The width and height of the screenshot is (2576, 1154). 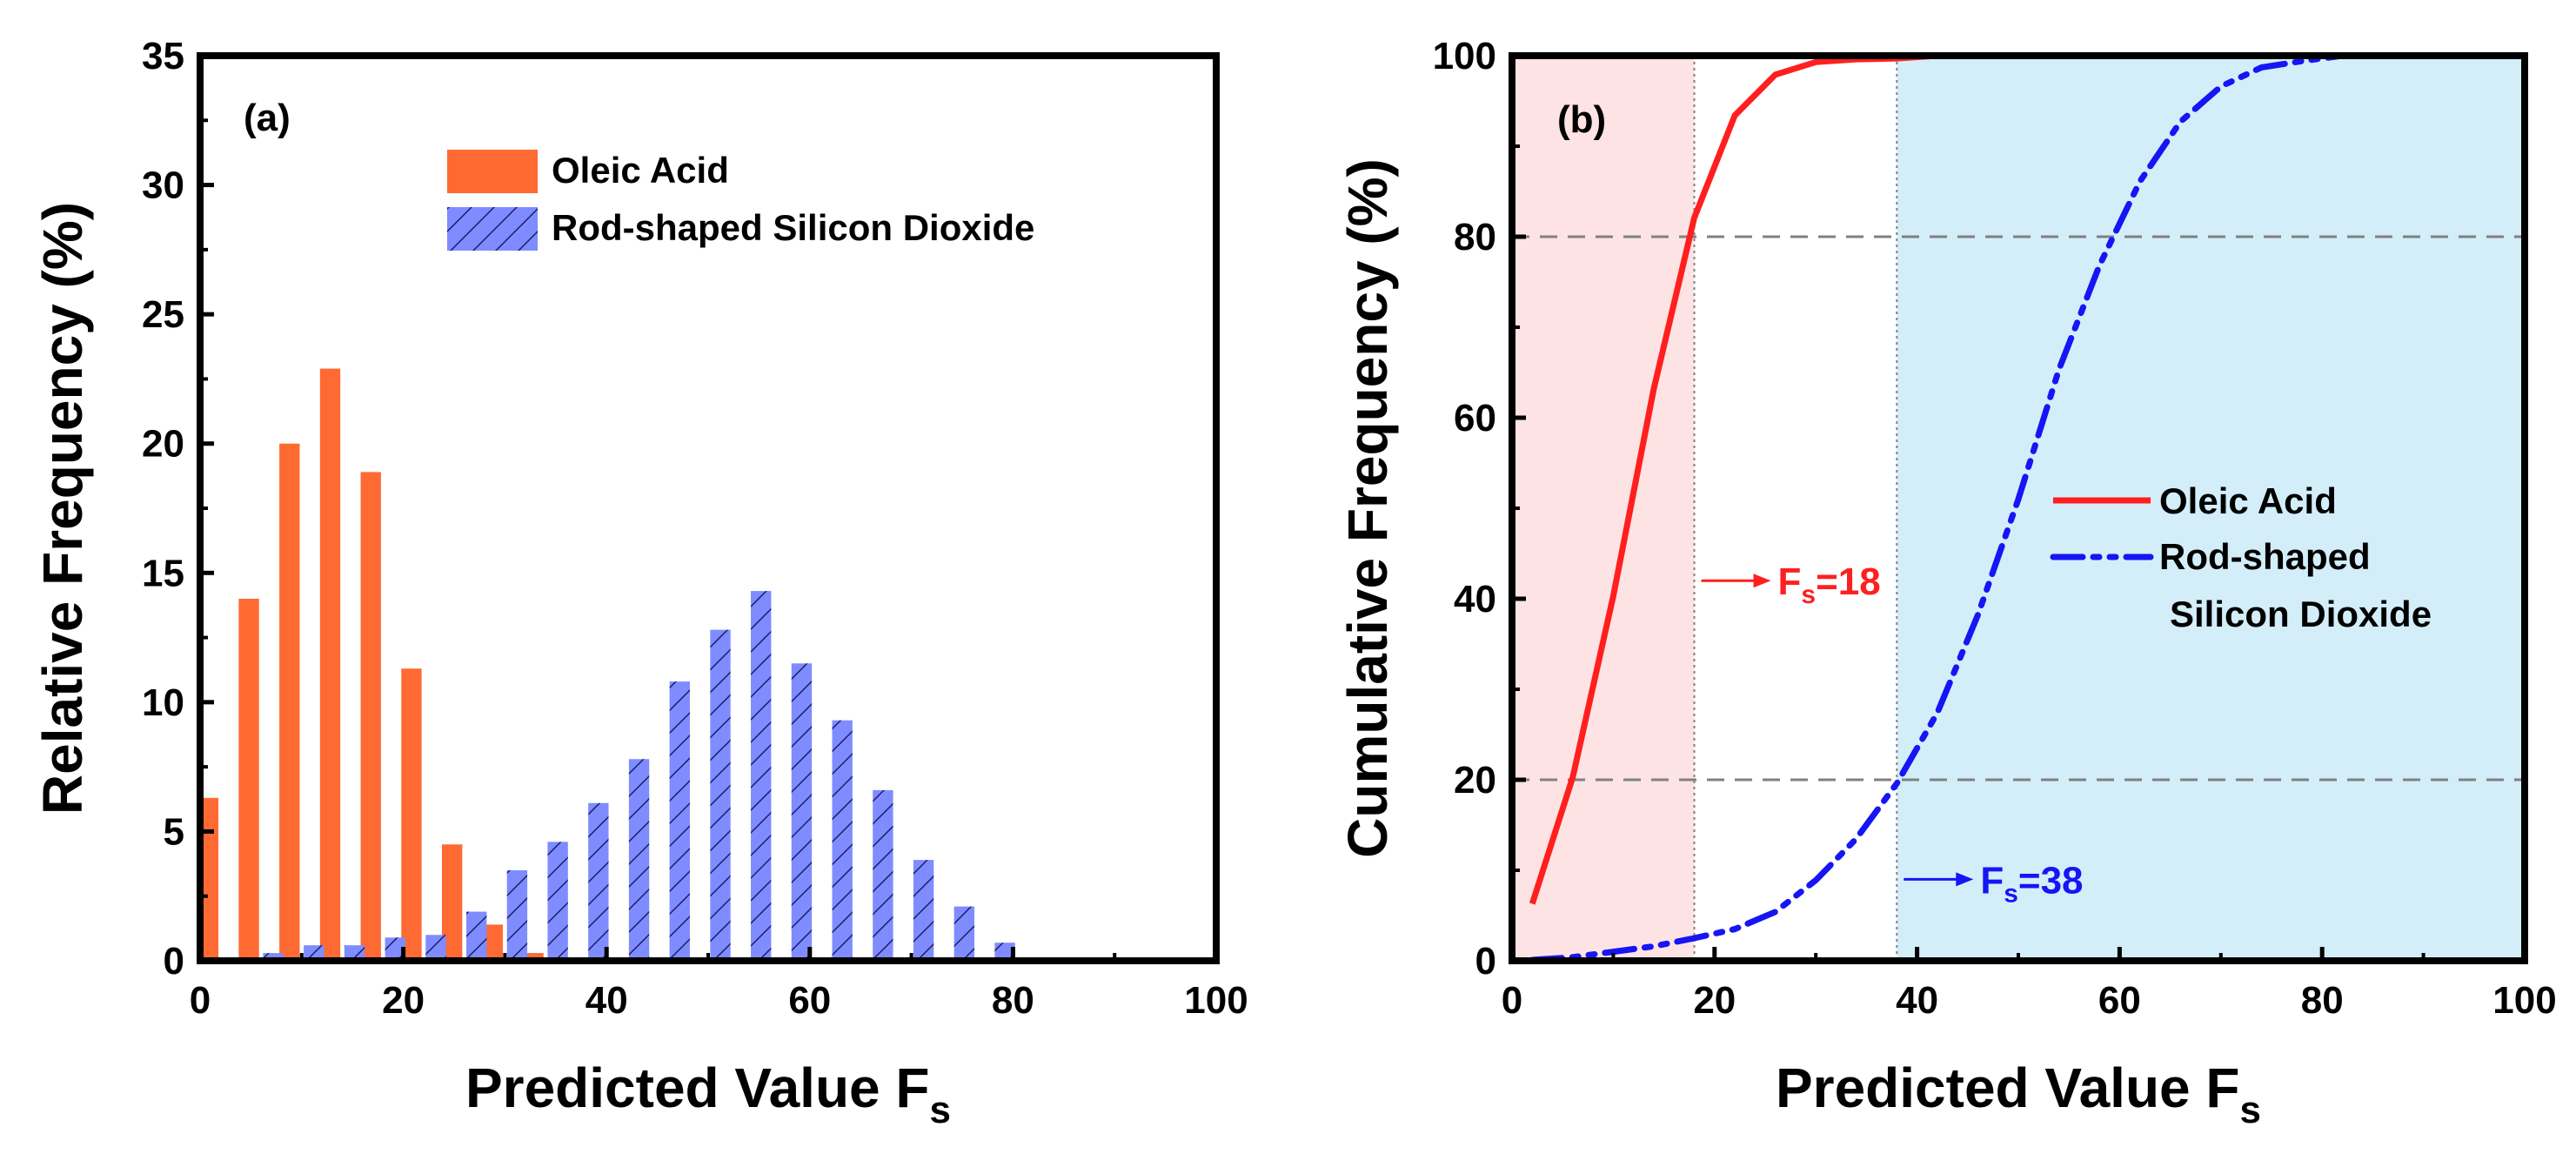 What do you see at coordinates (740, 200) in the screenshot?
I see `histogram-legend: Oleic Acid Rod-shaped Silicon Dioxide` at bounding box center [740, 200].